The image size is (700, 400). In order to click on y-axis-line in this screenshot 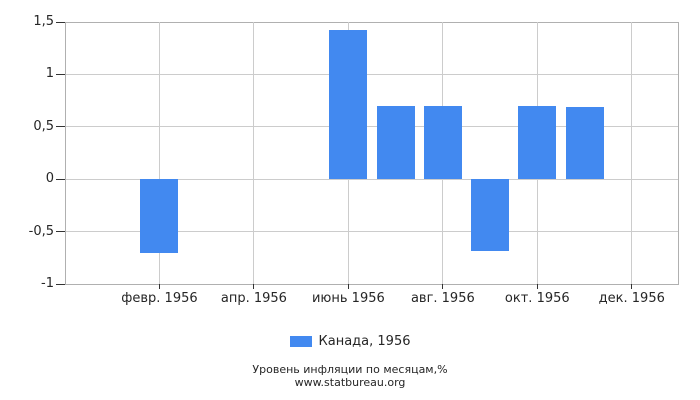, I will do `click(65, 153)`.